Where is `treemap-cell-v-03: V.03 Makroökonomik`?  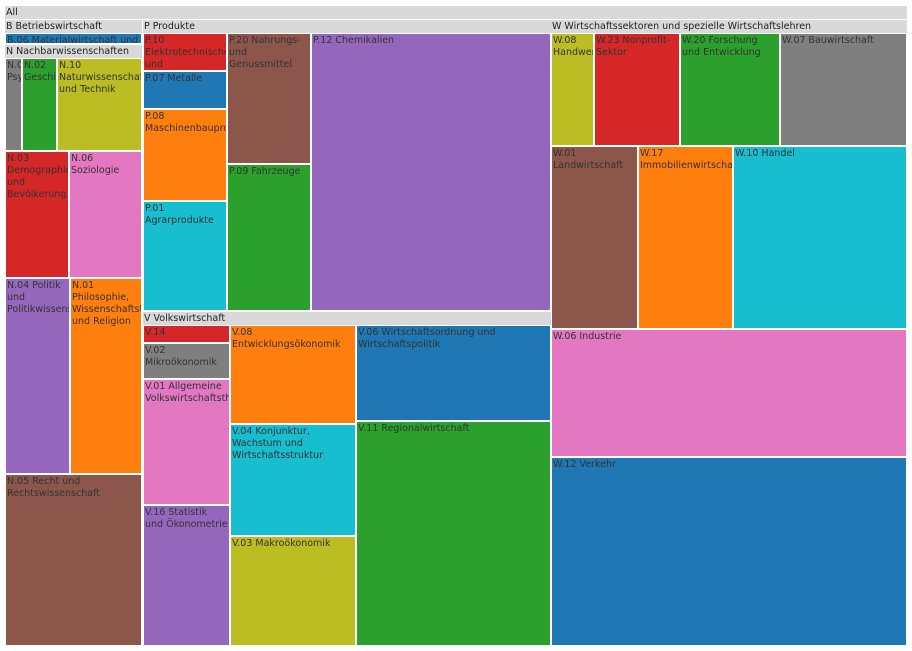
treemap-cell-v-03: V.03 Makroökonomik is located at coordinates (293, 591).